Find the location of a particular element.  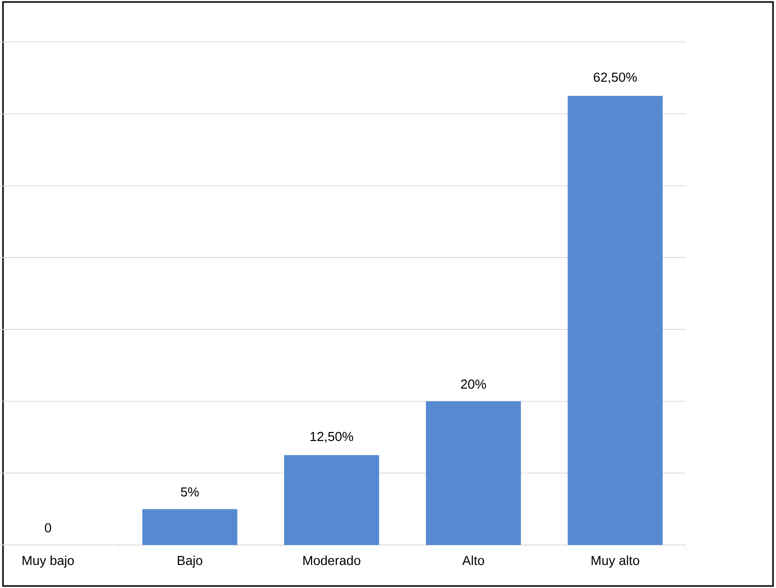

x-tick-label: Alto is located at coordinates (473, 561).